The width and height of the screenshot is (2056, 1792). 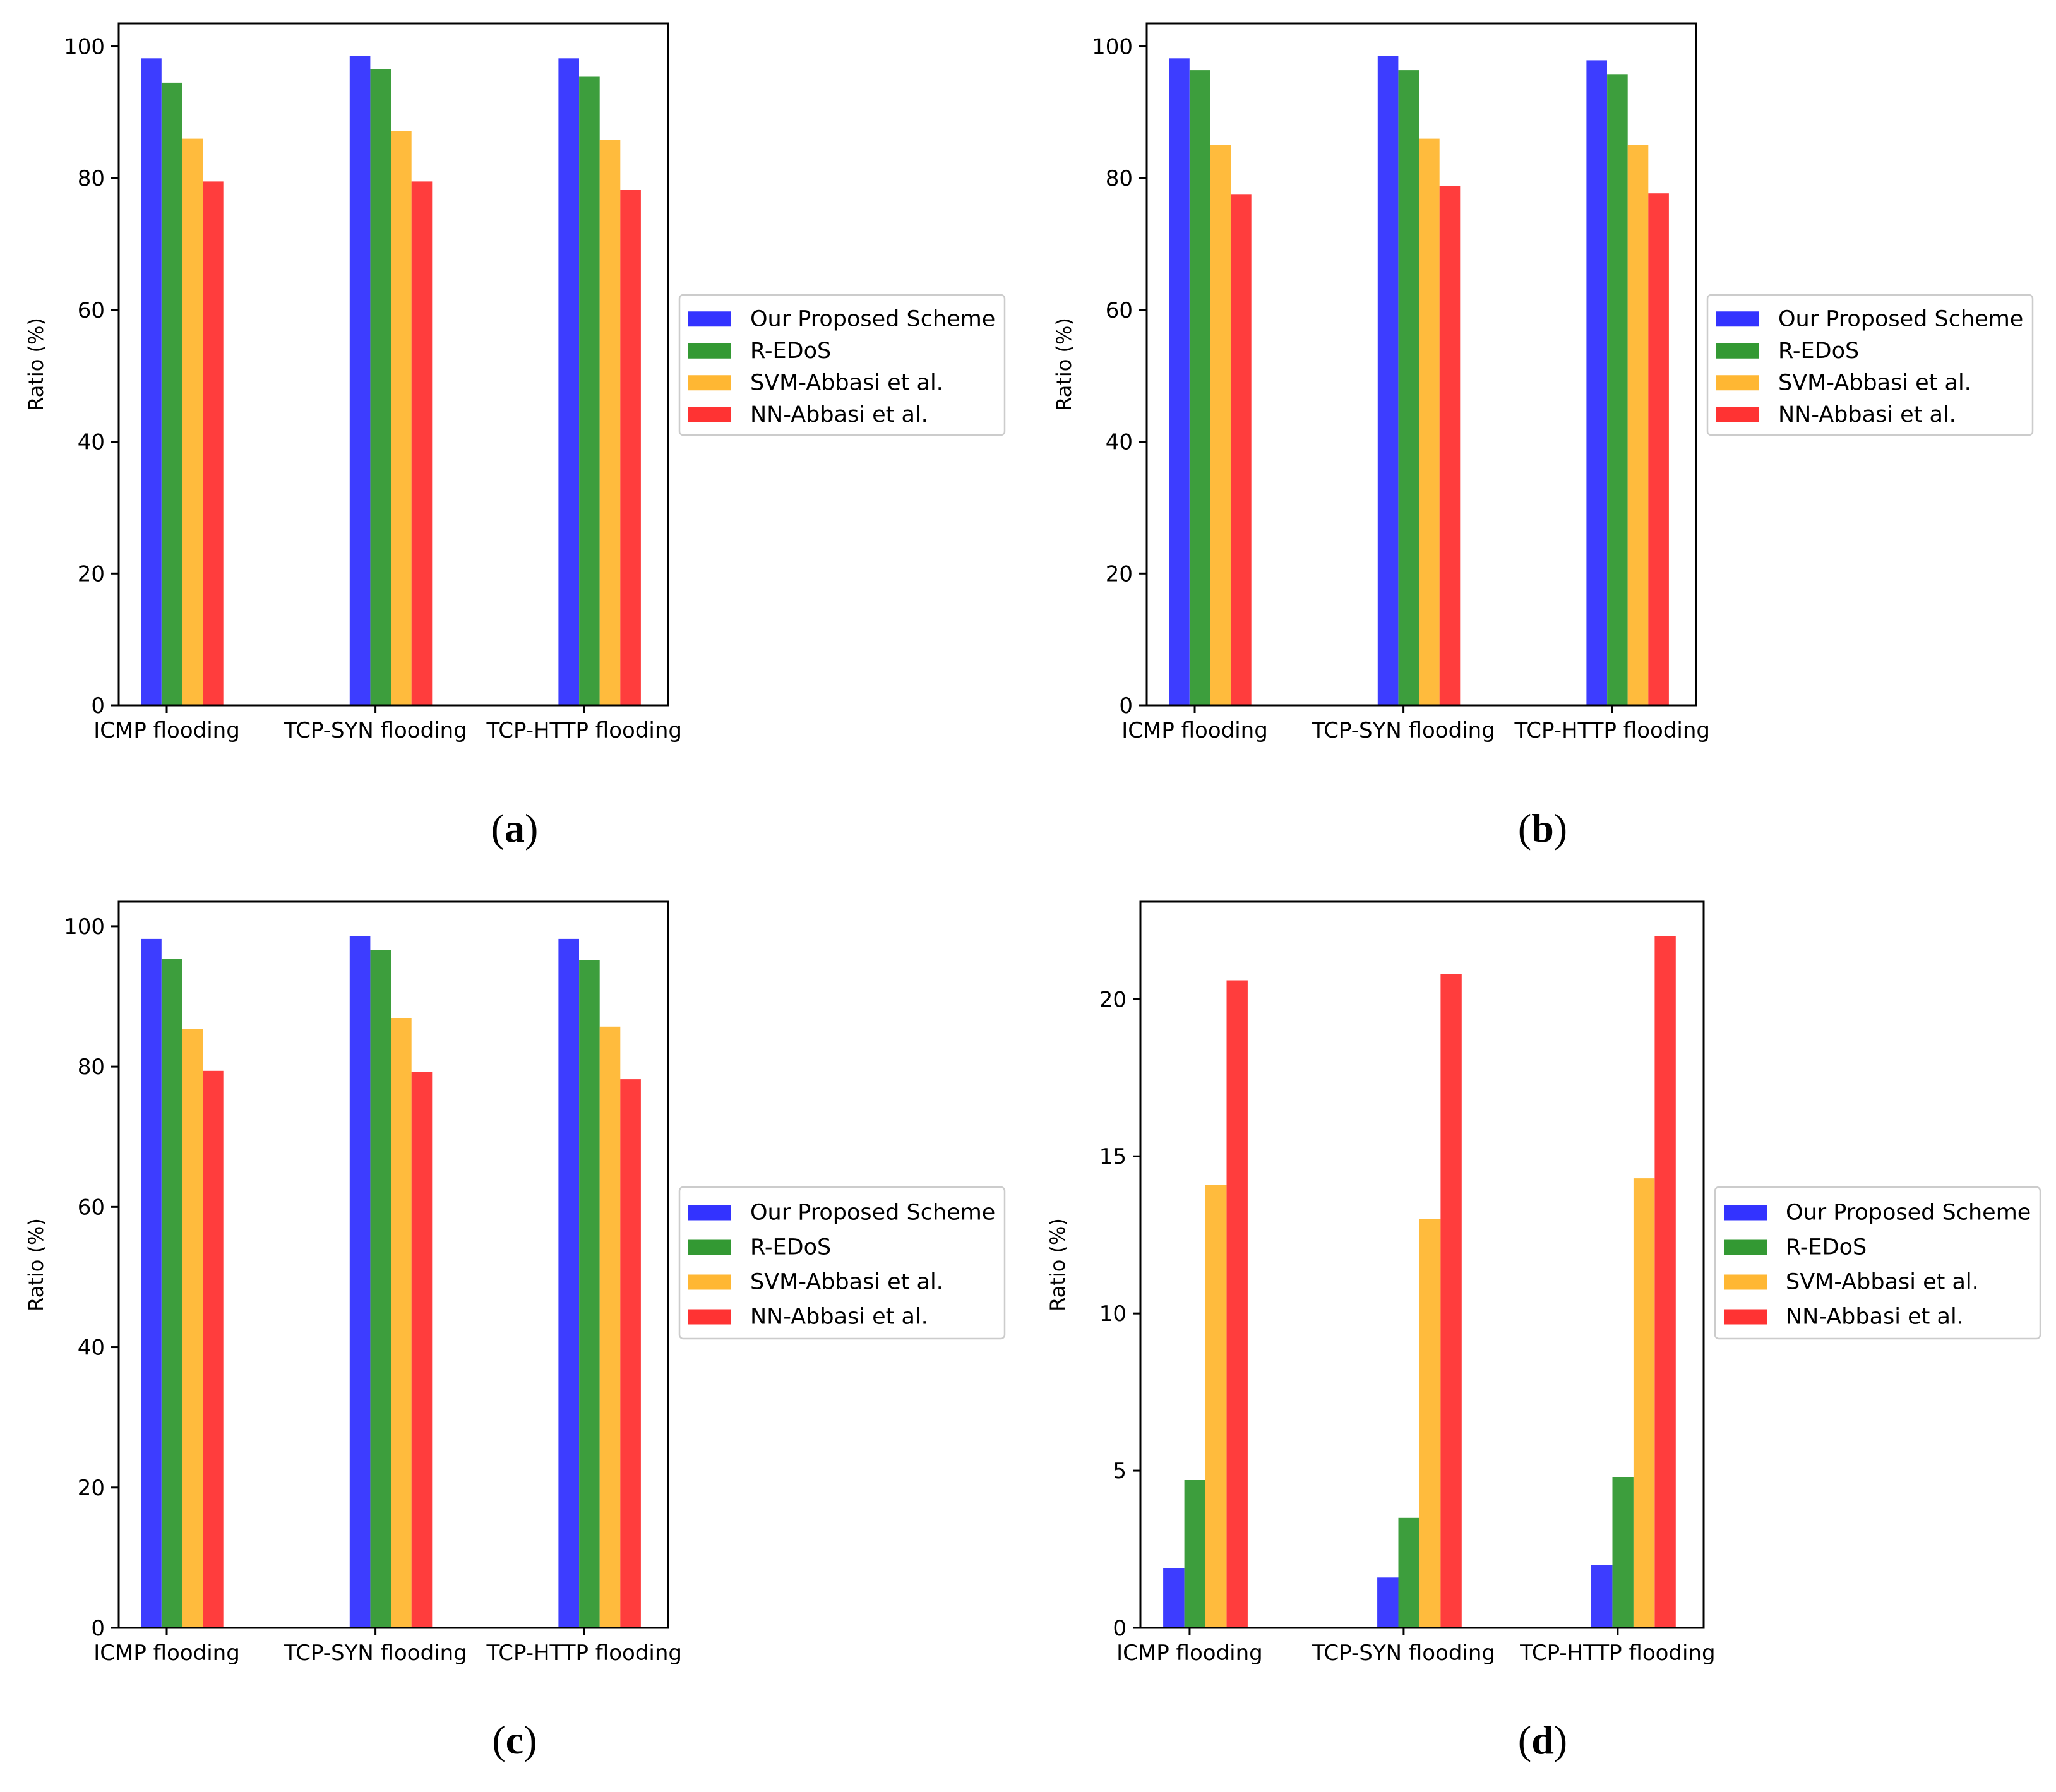 What do you see at coordinates (91, 1067) in the screenshot?
I see `y-tick-label-c-80: 80` at bounding box center [91, 1067].